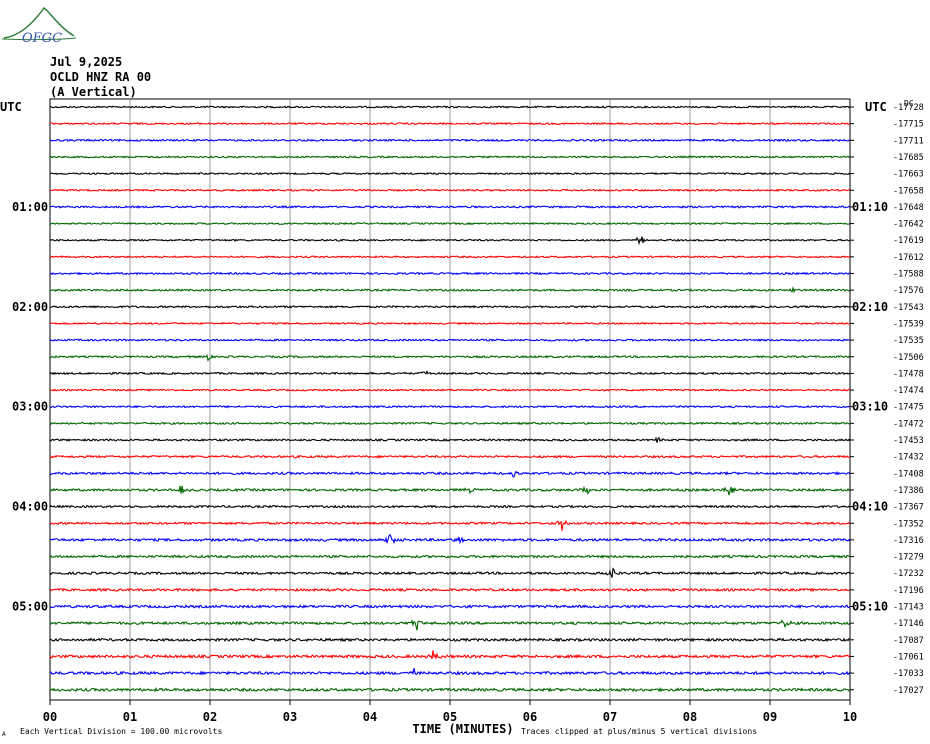 This screenshot has height=744, width=930. What do you see at coordinates (101, 77) in the screenshot?
I see `station-label: OCLD HNZ RA 00` at bounding box center [101, 77].